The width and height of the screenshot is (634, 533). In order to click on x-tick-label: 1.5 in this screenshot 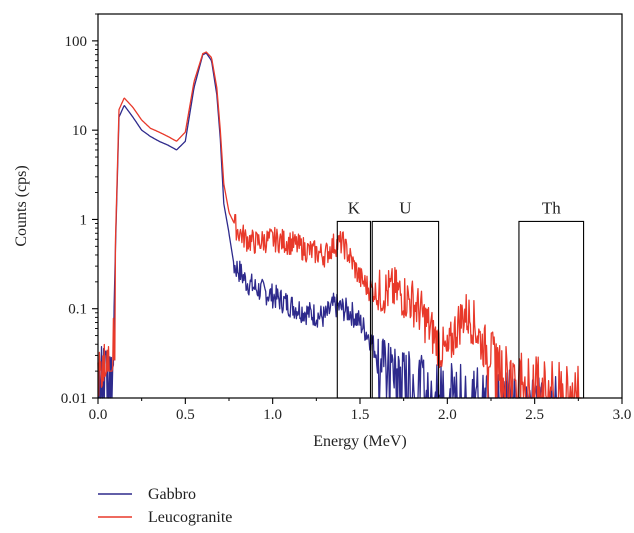, I will do `click(360, 415)`.